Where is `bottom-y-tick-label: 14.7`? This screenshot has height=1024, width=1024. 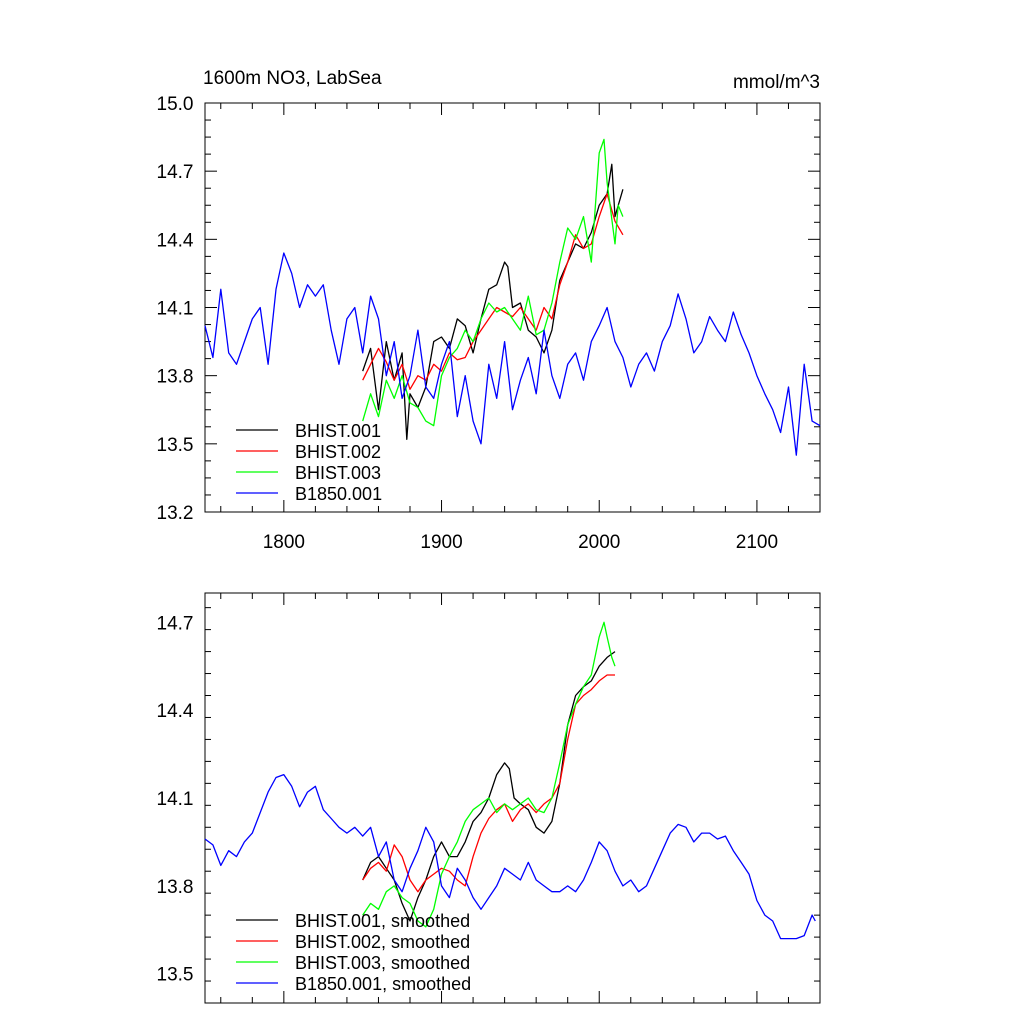 bottom-y-tick-label: 14.7 is located at coordinates (175, 623).